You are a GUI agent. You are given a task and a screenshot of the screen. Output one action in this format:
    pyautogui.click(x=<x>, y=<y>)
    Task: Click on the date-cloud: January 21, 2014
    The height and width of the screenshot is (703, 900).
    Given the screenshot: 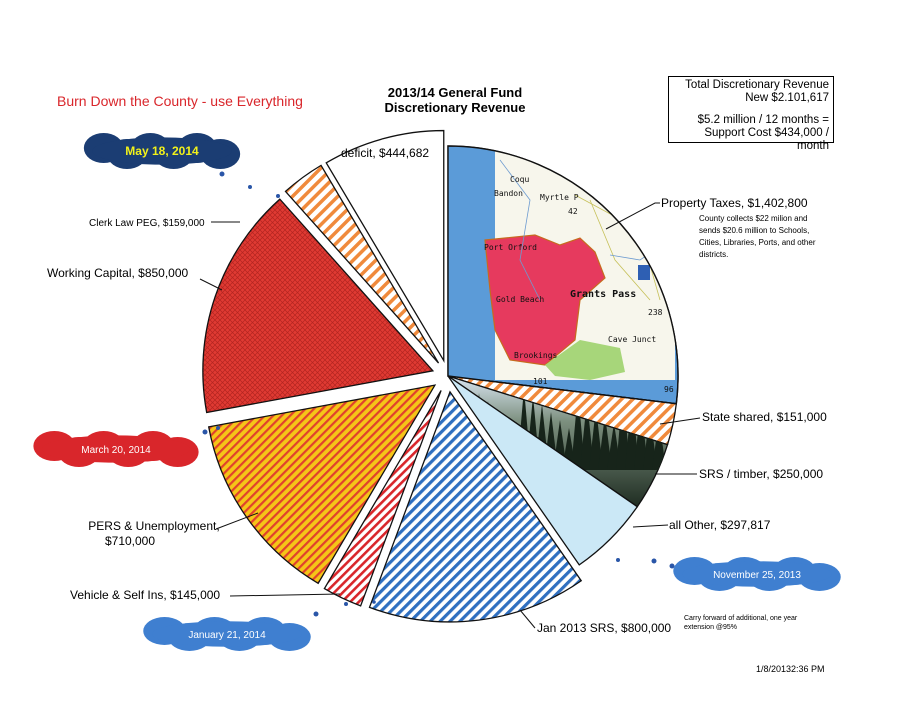 What is the action you would take?
    pyautogui.click(x=227, y=634)
    